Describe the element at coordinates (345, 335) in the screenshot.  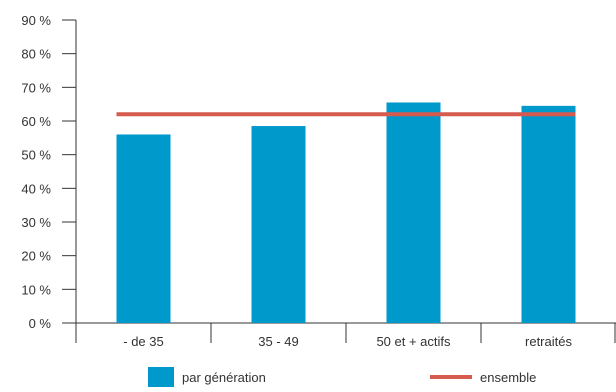
I see `x-axis: - de 35 35 - 49 50 et + actifs retraités` at that location.